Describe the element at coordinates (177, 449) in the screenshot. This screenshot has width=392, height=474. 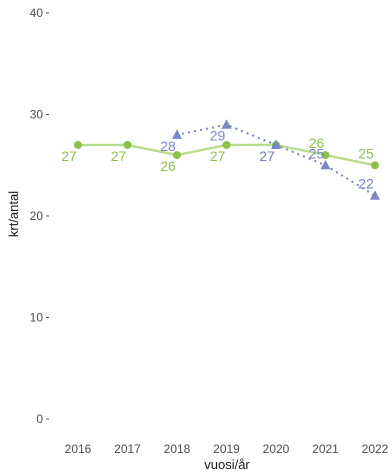
I see `x-tick-label: 2018` at that location.